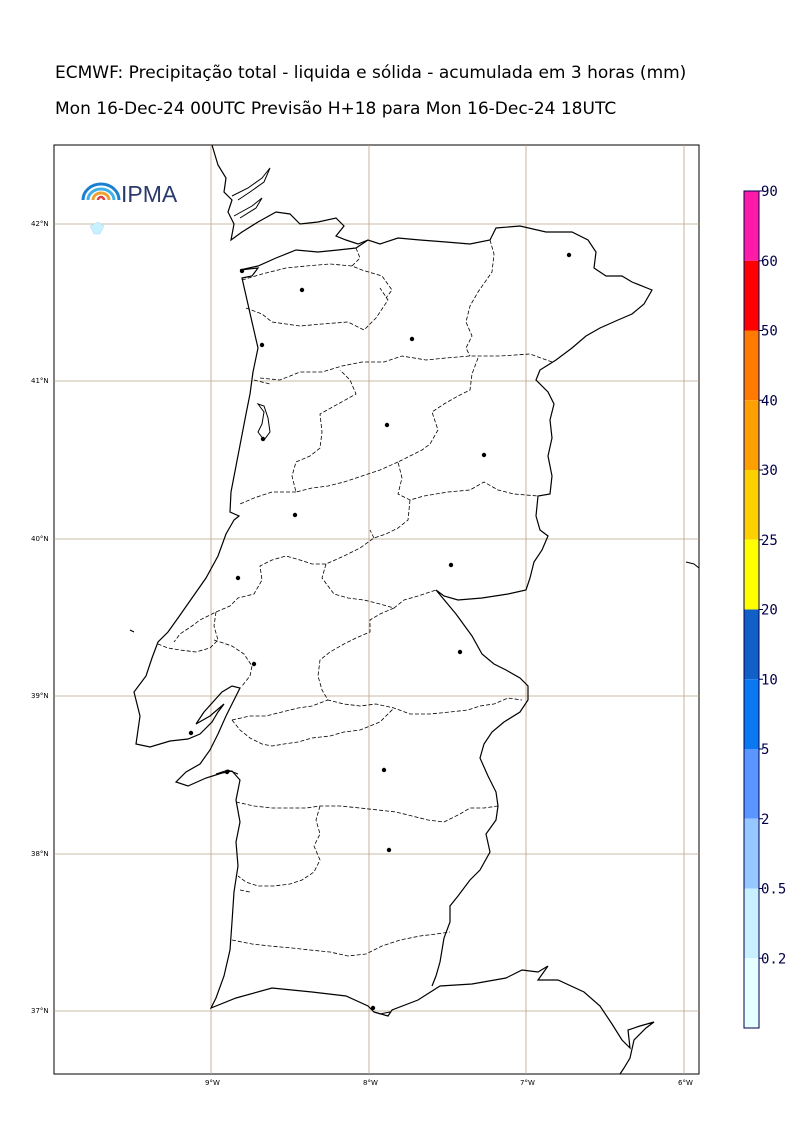  I want to click on city-dot-portalegre, so click(460, 652).